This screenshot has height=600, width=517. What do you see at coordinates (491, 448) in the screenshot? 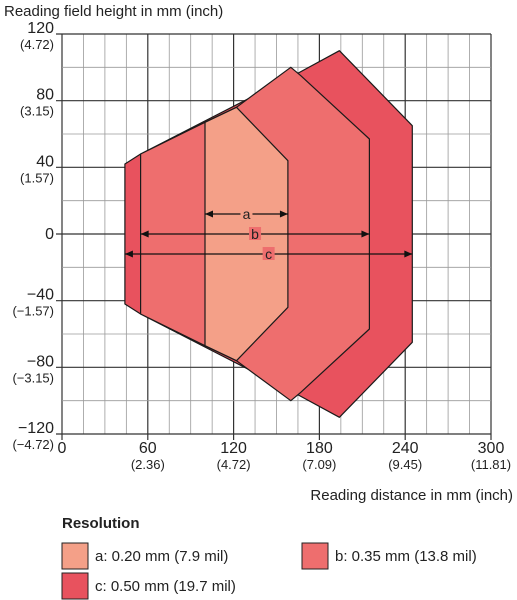
I see `x-tick-label: 300` at bounding box center [491, 448].